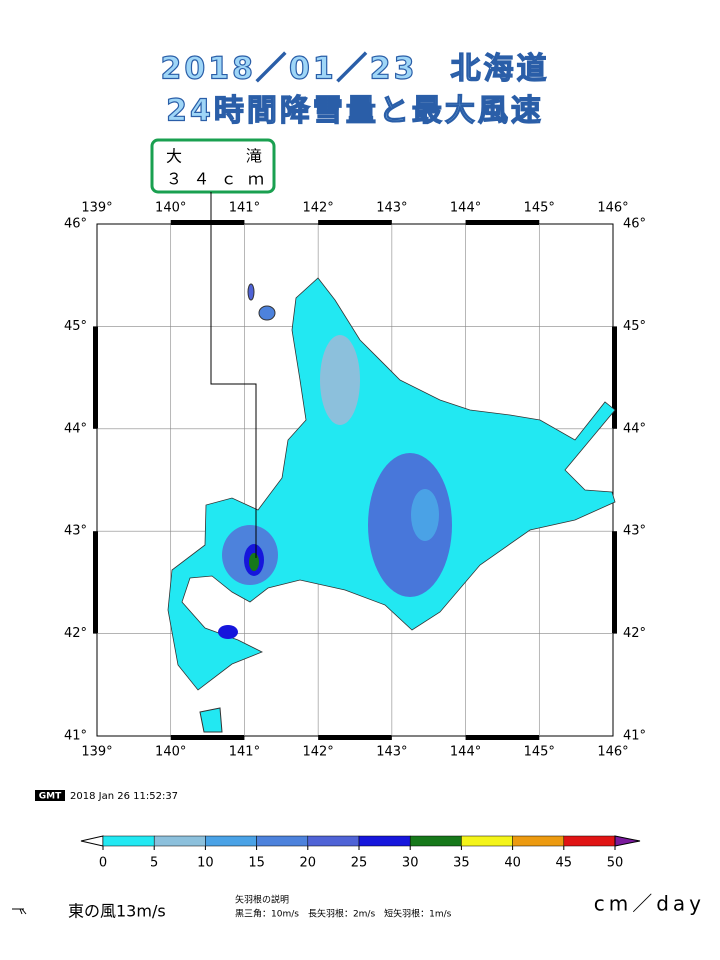  What do you see at coordinates (256, 863) in the screenshot?
I see `colorbar-label: 15` at bounding box center [256, 863].